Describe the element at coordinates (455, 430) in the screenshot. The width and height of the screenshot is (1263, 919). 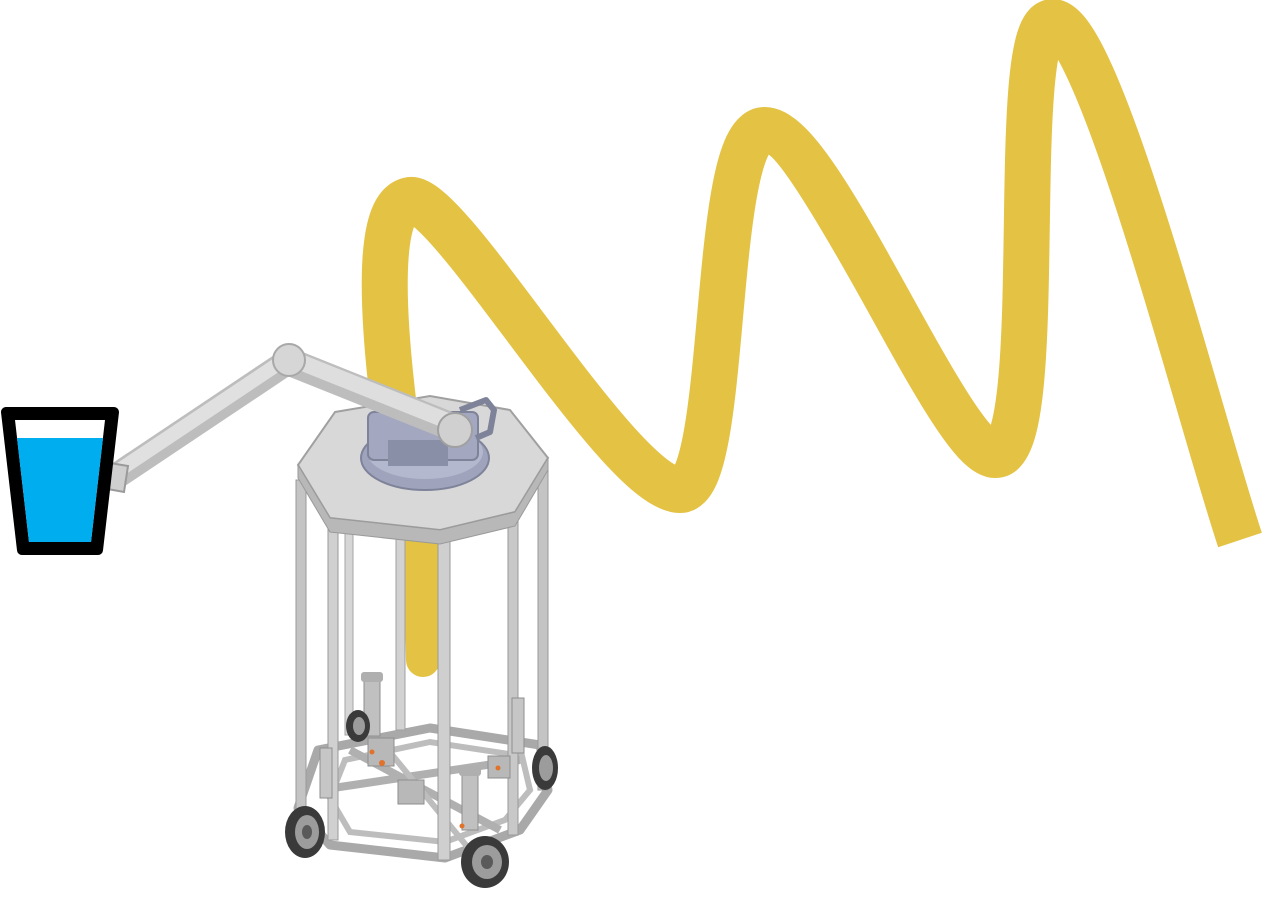
I see `shoulder-joint` at that location.